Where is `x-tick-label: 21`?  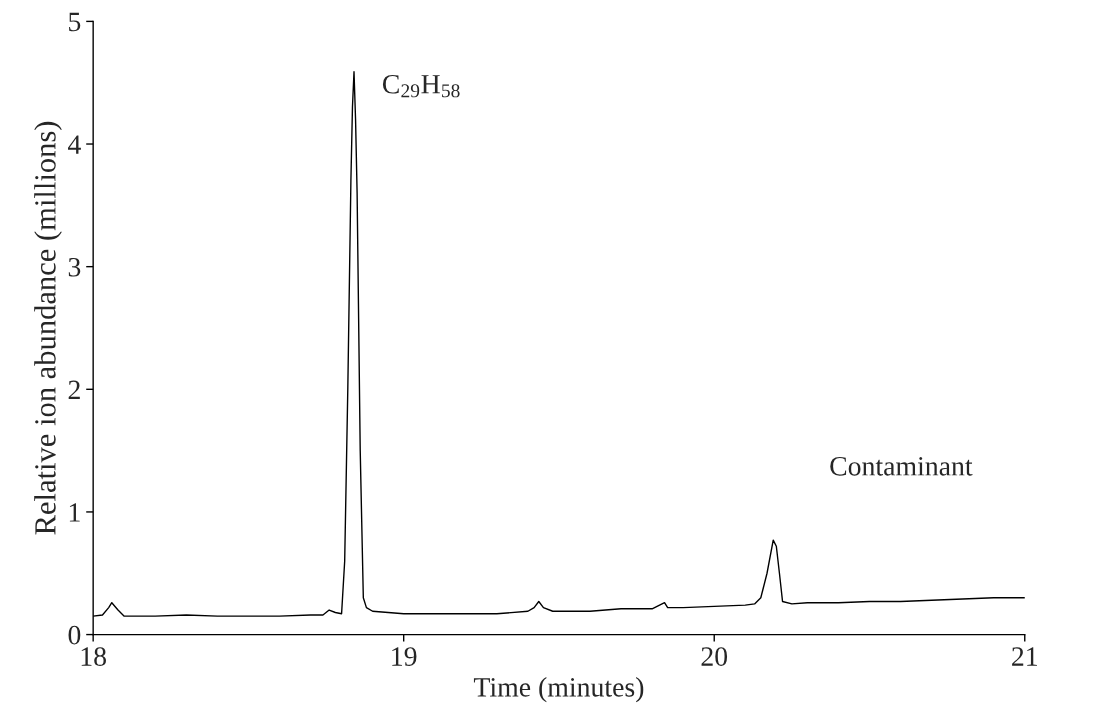 x-tick-label: 21 is located at coordinates (1024, 656).